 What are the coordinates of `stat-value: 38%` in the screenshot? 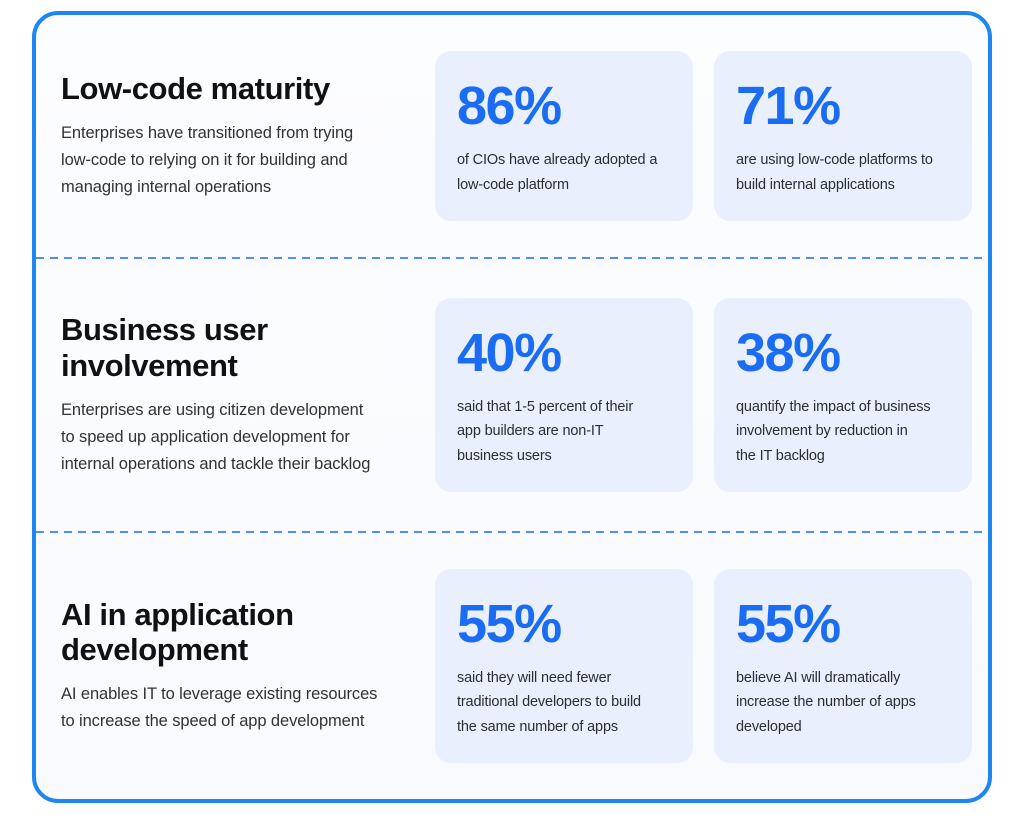 It's located at (788, 352).